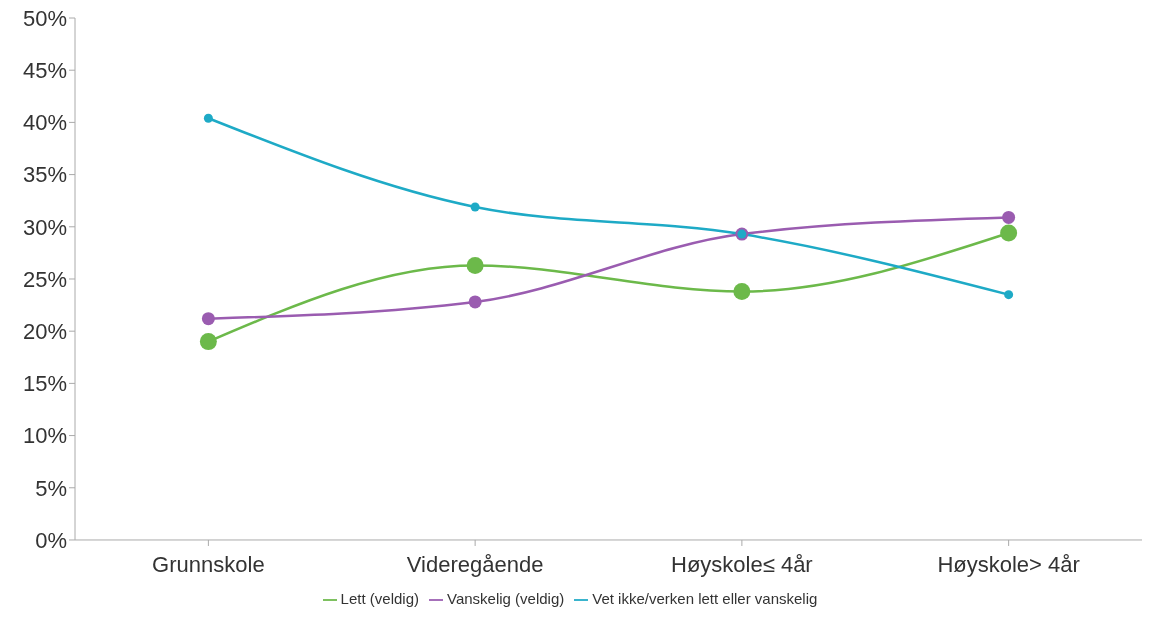 The image size is (1150, 620). I want to click on y-tick-label: 30%, so click(44, 227).